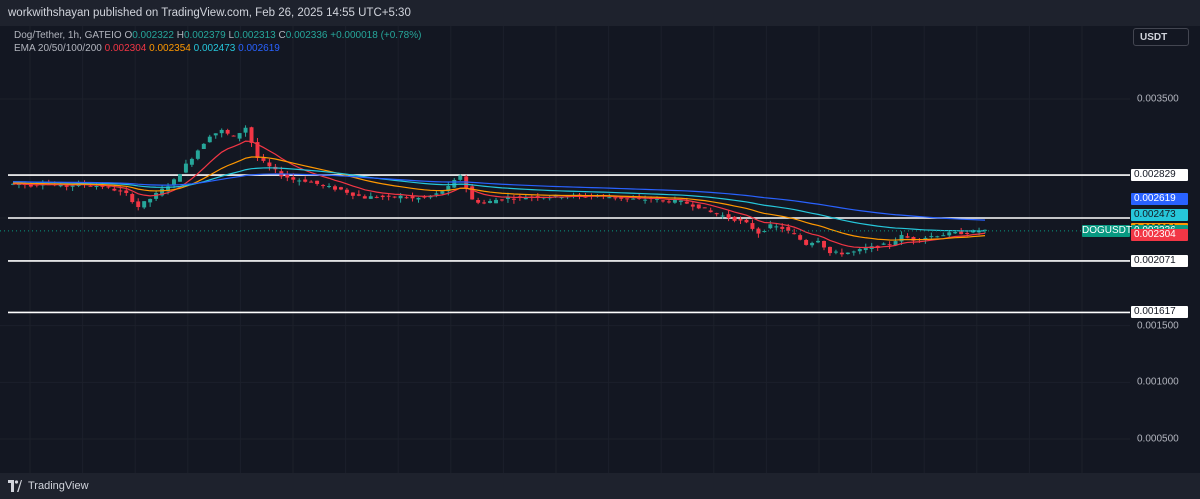  What do you see at coordinates (1161, 37) in the screenshot?
I see `currency-button: USDT` at bounding box center [1161, 37].